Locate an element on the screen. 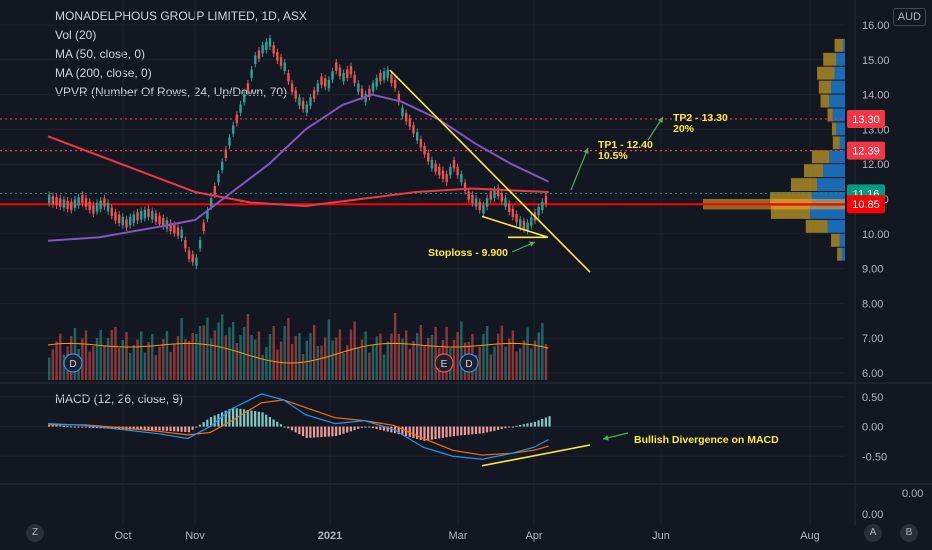 Image resolution: width=932 pixels, height=550 pixels. legend-vol: Vol (20) is located at coordinates (76, 35).